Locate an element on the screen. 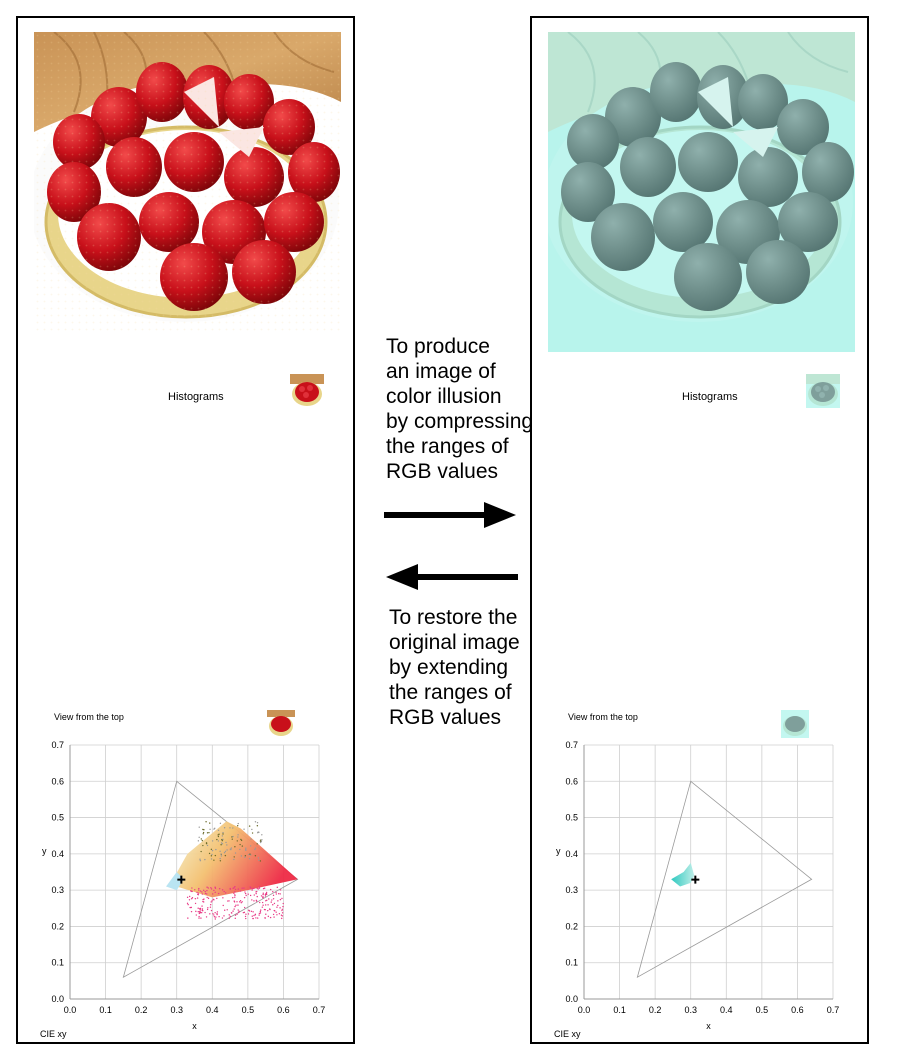 The height and width of the screenshot is (1061, 900). histogram-group-right: Rx200255Gx200255Bx200255 is located at coordinates (701, 168).